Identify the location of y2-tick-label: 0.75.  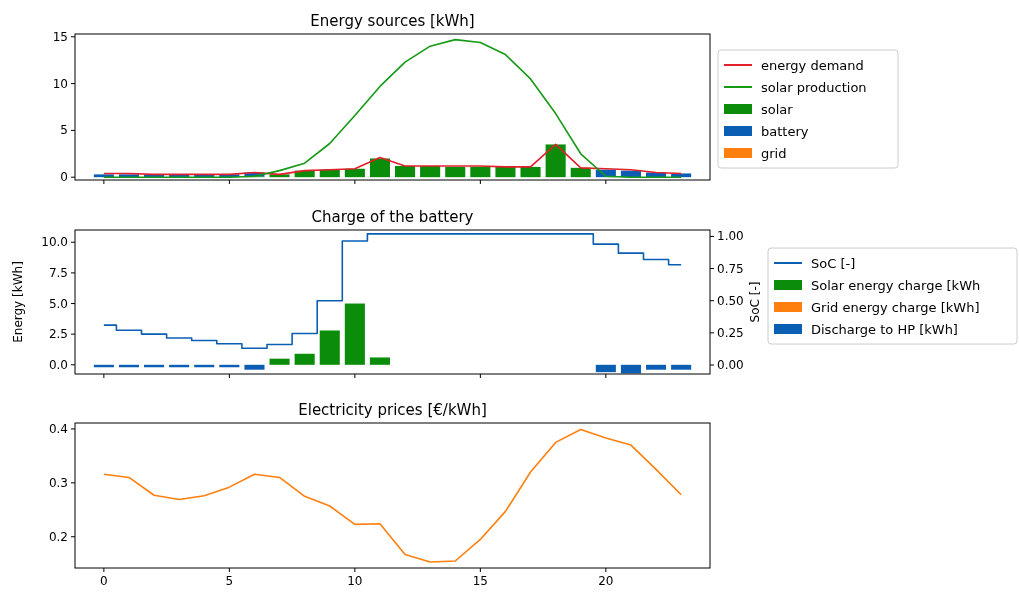
(730, 268).